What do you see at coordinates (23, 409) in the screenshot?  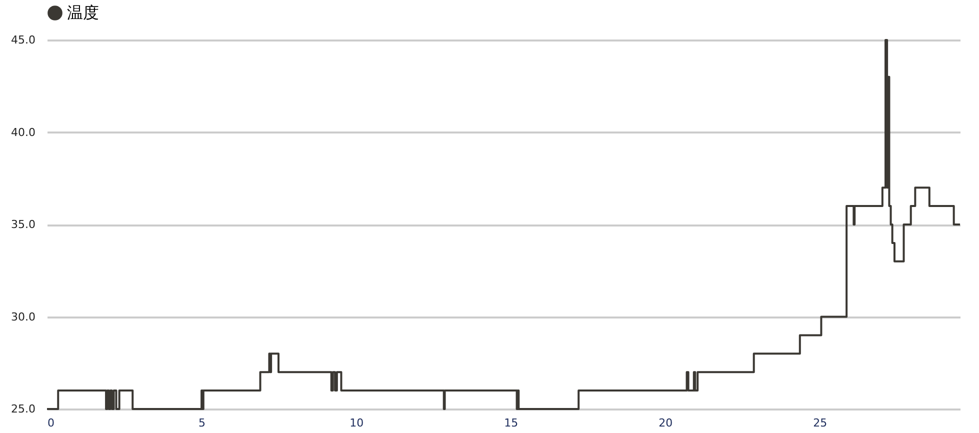 I see `y-tick-label: 25.0` at bounding box center [23, 409].